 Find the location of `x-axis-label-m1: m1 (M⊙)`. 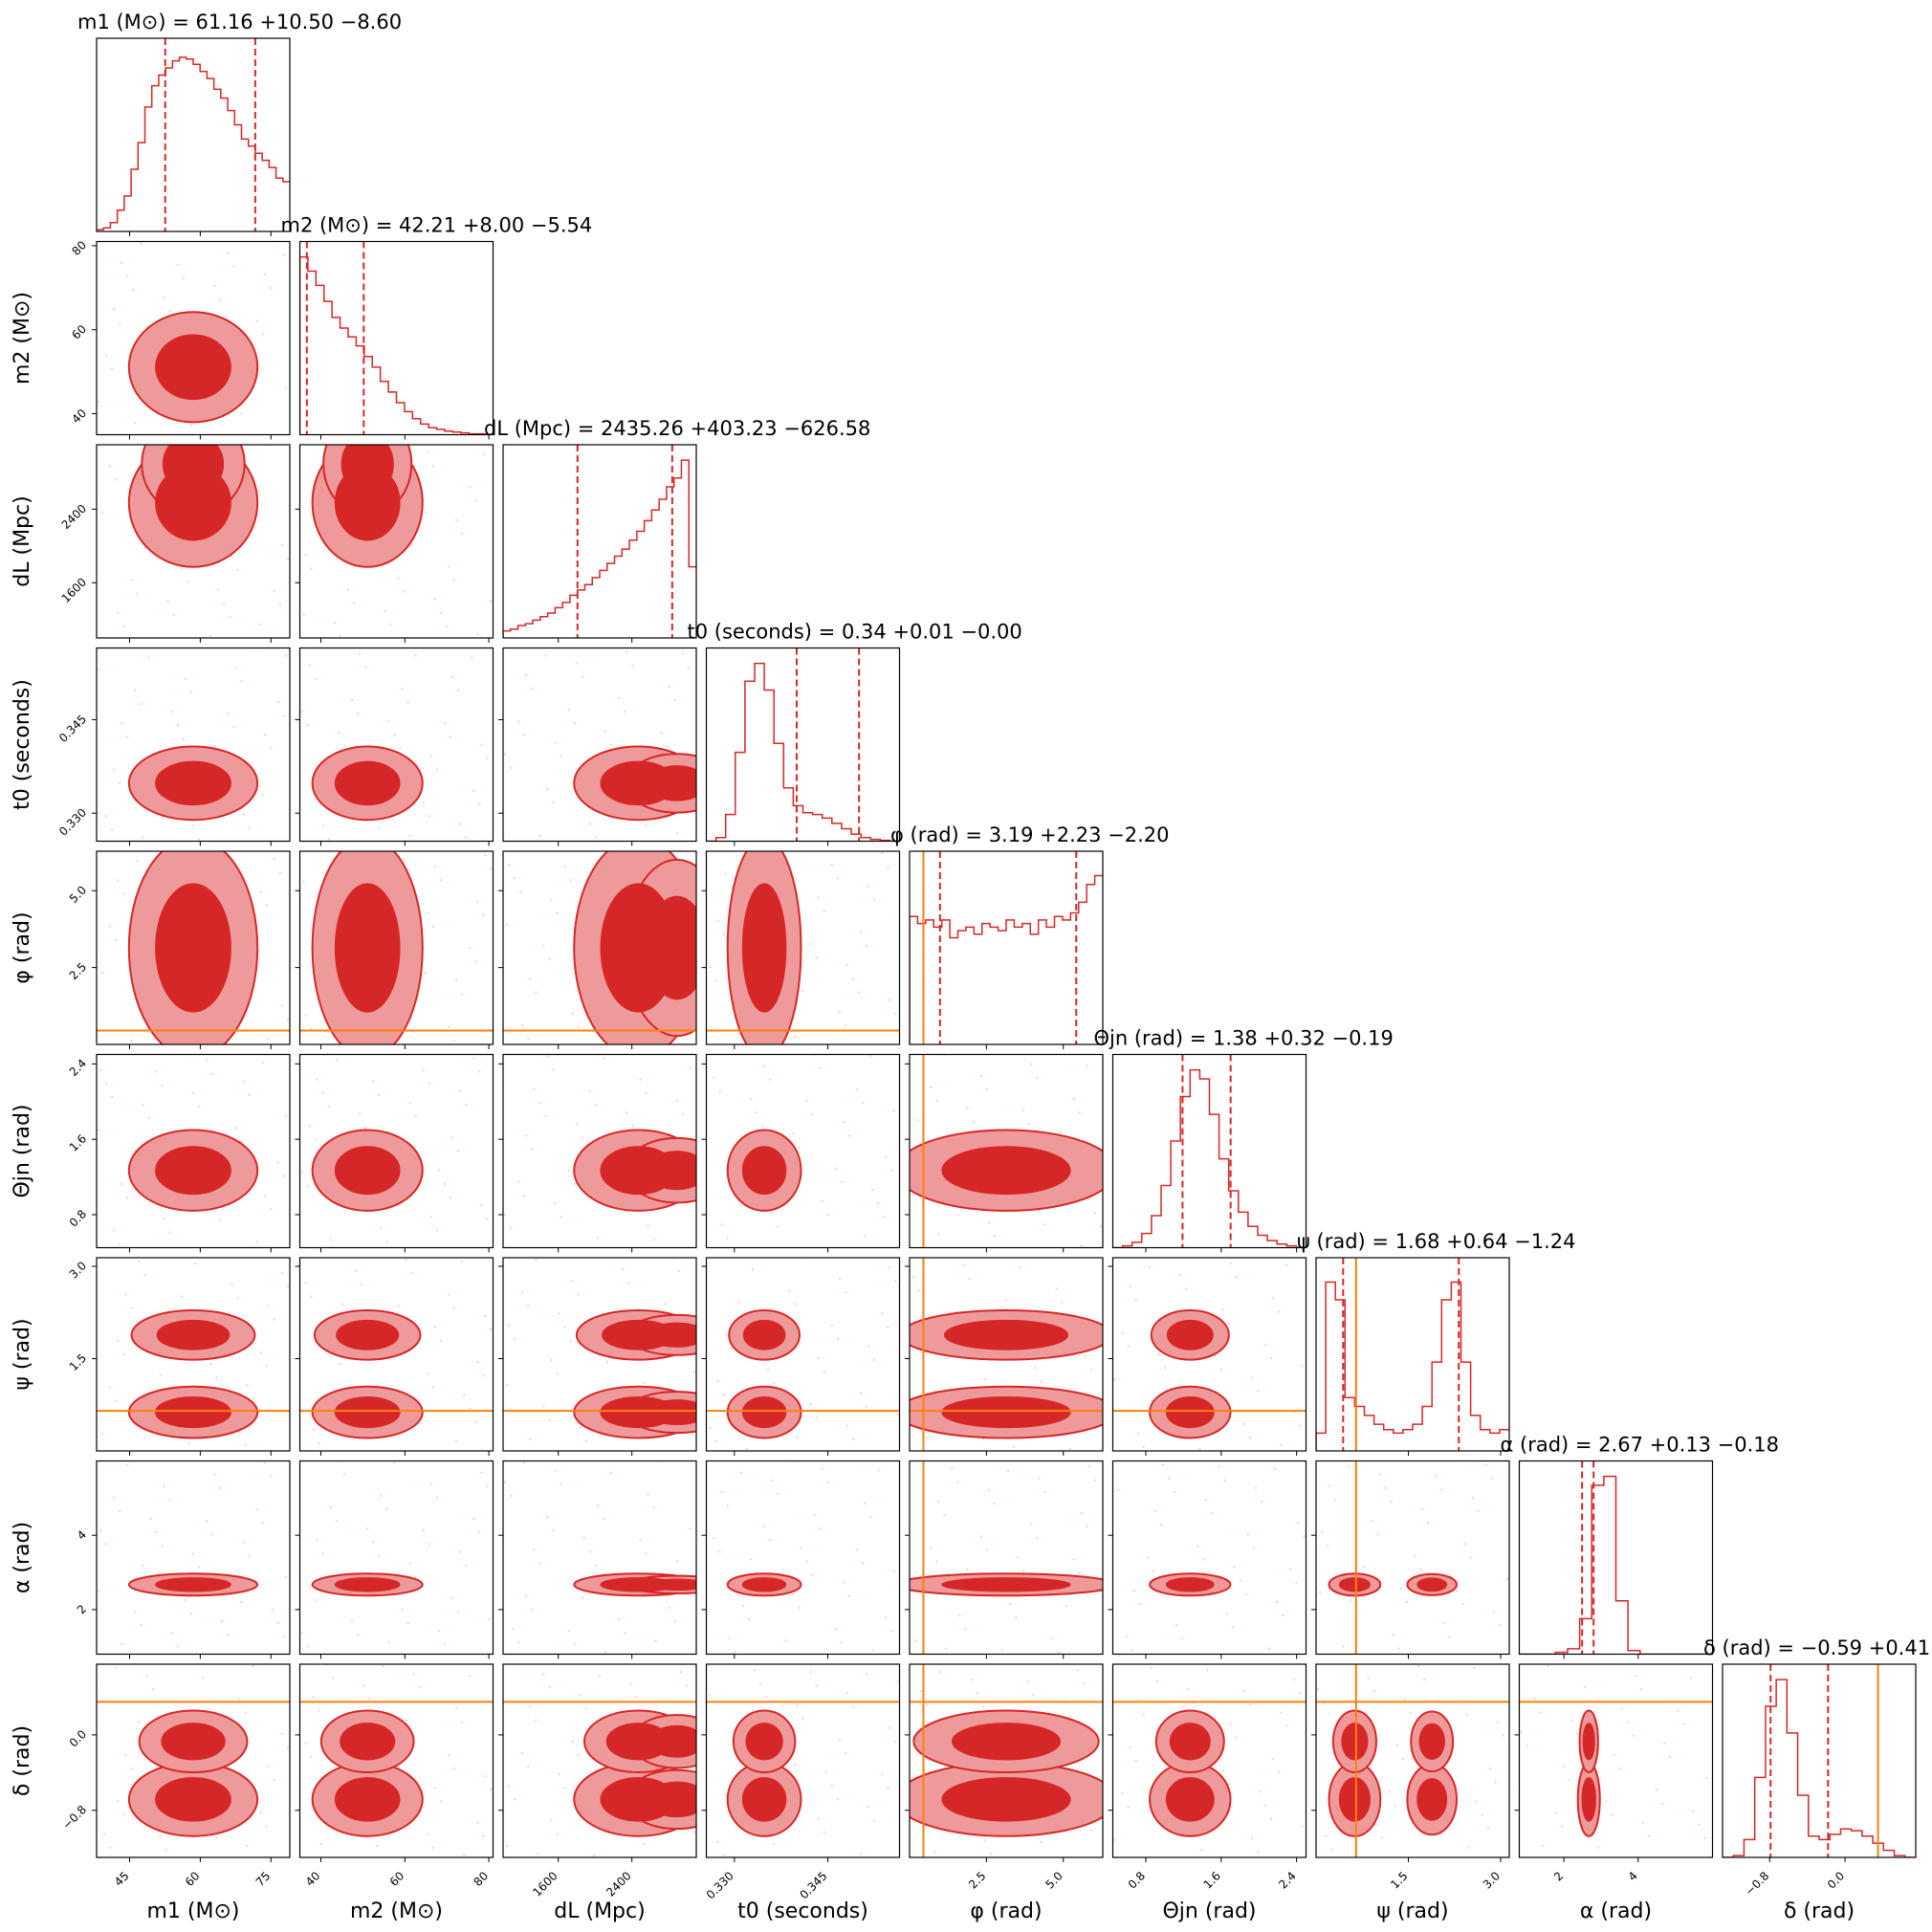

x-axis-label-m1: m1 (M⊙) is located at coordinates (192, 1911).